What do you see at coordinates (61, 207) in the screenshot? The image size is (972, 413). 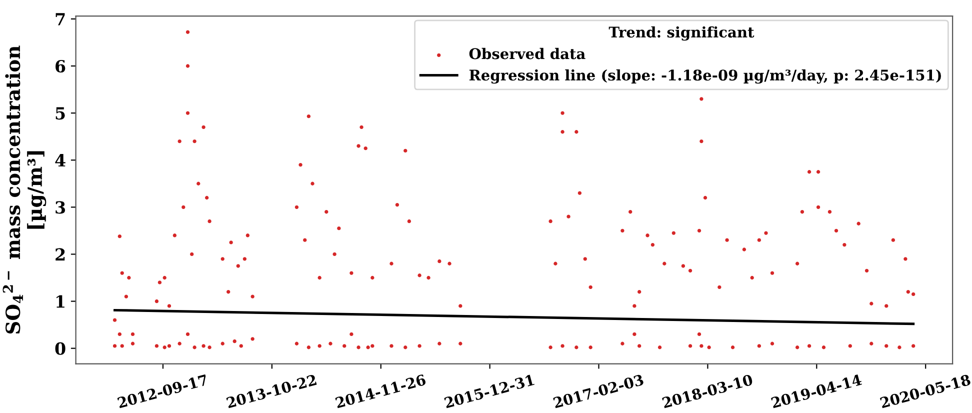 I see `y-tick-label: 3` at bounding box center [61, 207].